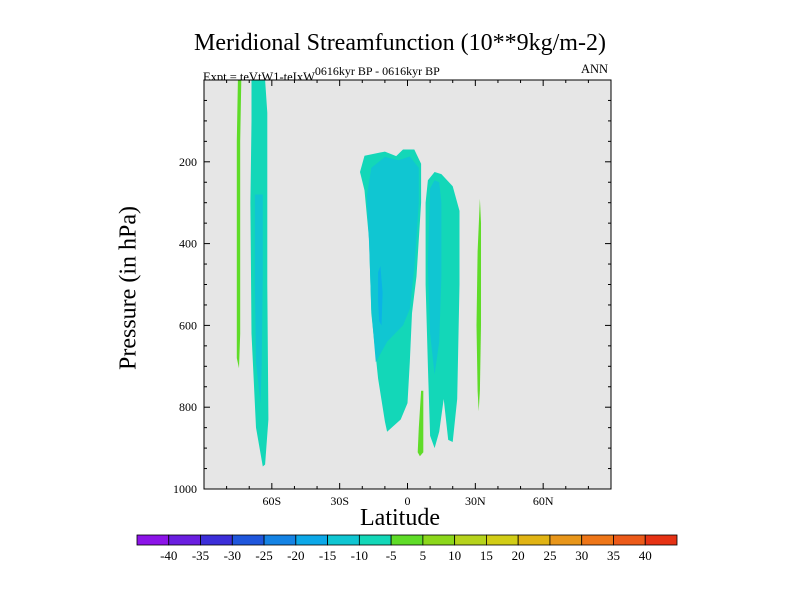  What do you see at coordinates (486, 555) in the screenshot?
I see `colorbar-label-10: 15` at bounding box center [486, 555].